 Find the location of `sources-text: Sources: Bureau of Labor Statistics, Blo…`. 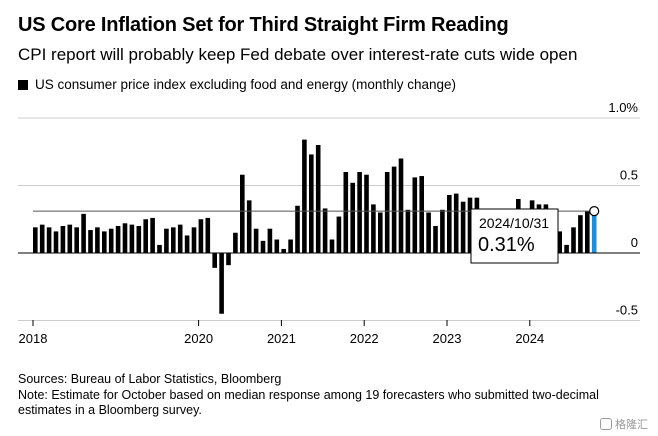

sources-text: Sources: Bureau of Labor Statistics, Blo… is located at coordinates (150, 379).